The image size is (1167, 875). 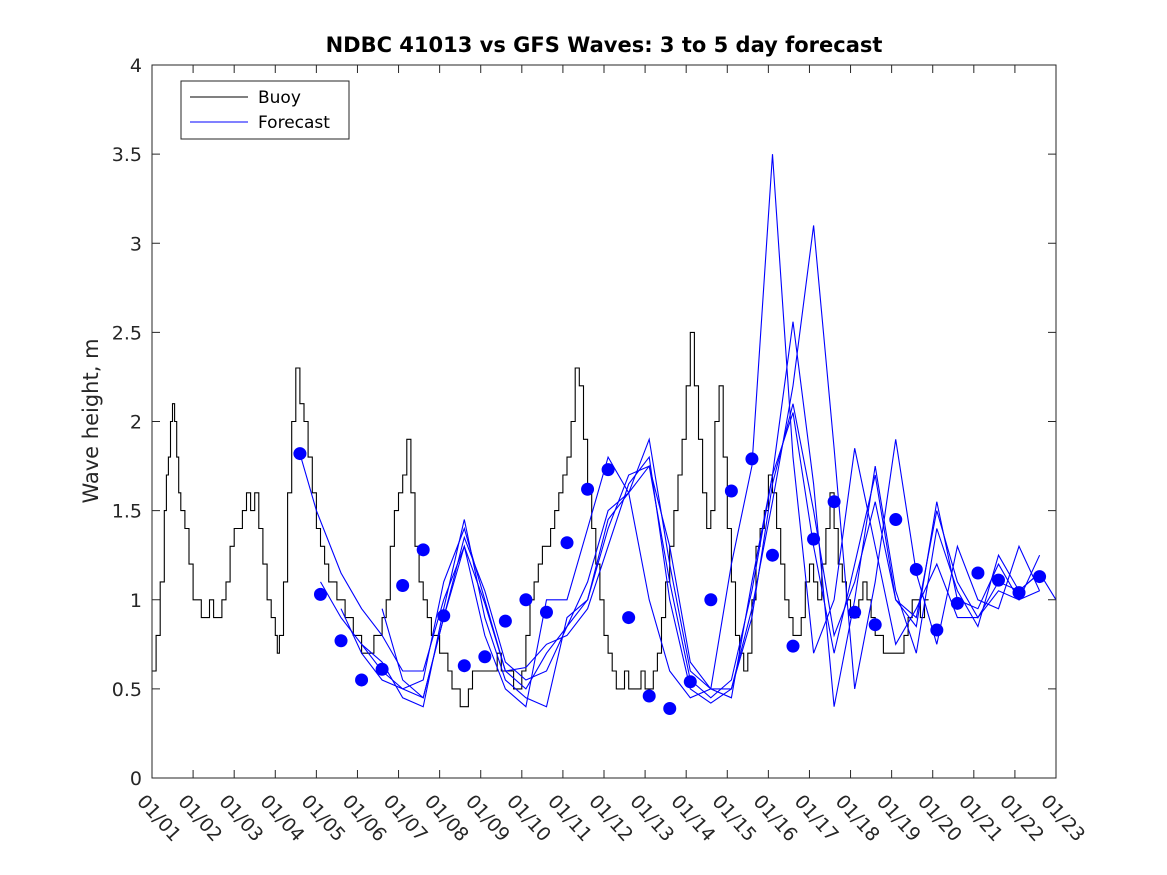 What do you see at coordinates (279, 98) in the screenshot?
I see `legend-buoy-label: Buoy` at bounding box center [279, 98].